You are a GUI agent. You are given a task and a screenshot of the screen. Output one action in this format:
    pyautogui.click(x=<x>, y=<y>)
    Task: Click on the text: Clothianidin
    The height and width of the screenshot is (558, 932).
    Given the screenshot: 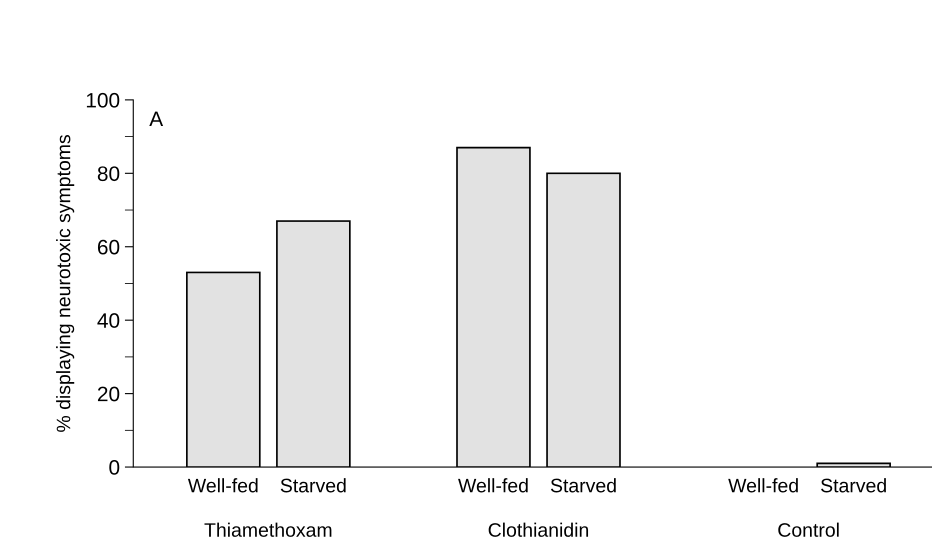 What is the action you would take?
    pyautogui.click(x=538, y=529)
    